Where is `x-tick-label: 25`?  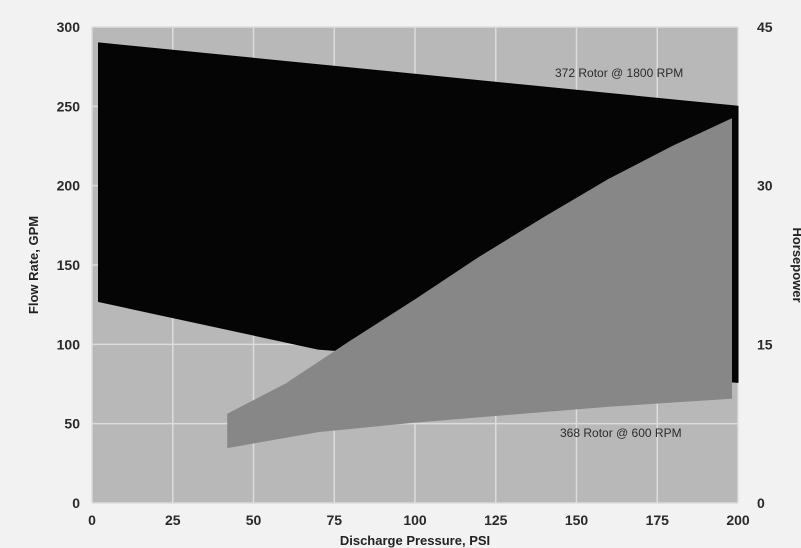
x-tick-label: 25 is located at coordinates (173, 520).